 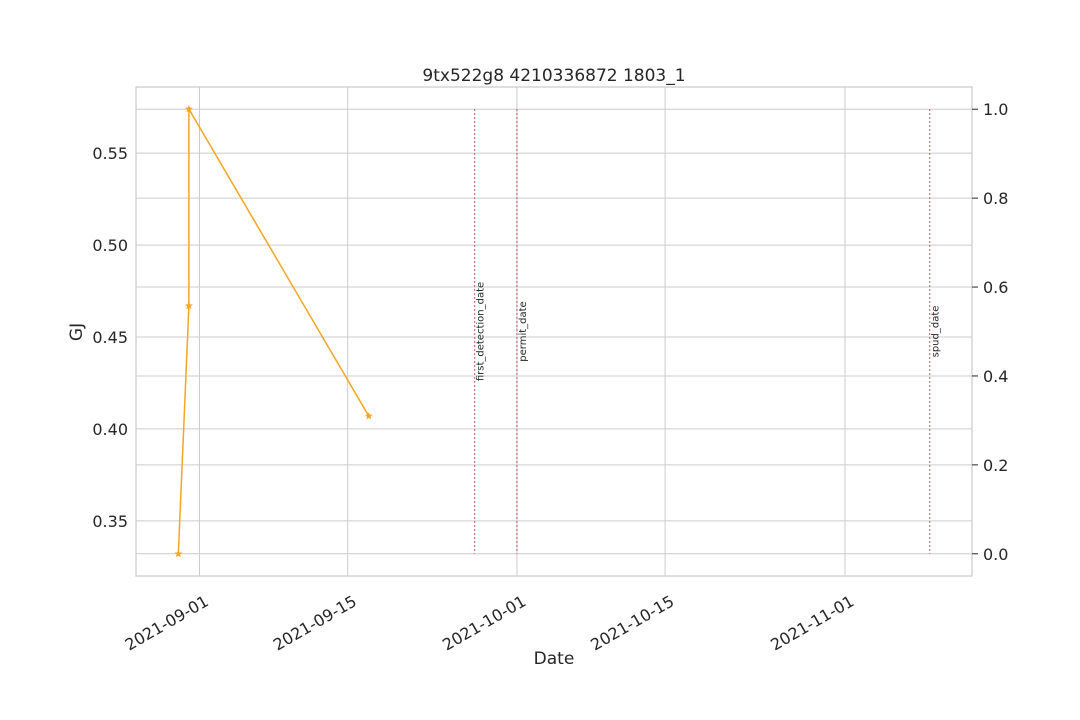 What do you see at coordinates (110, 245) in the screenshot?
I see `y-tick-label: 0.50` at bounding box center [110, 245].